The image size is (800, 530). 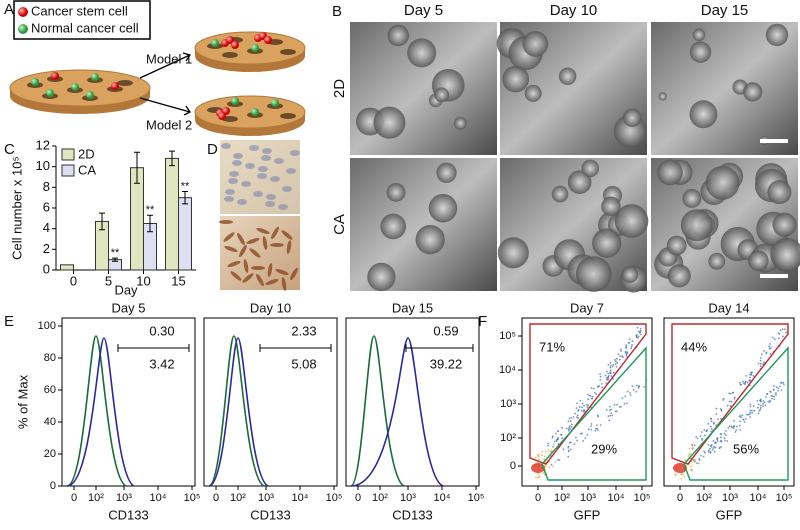 What do you see at coordinates (442, 498) in the screenshot?
I see `x-tick-label: 10⁴` at bounding box center [442, 498].